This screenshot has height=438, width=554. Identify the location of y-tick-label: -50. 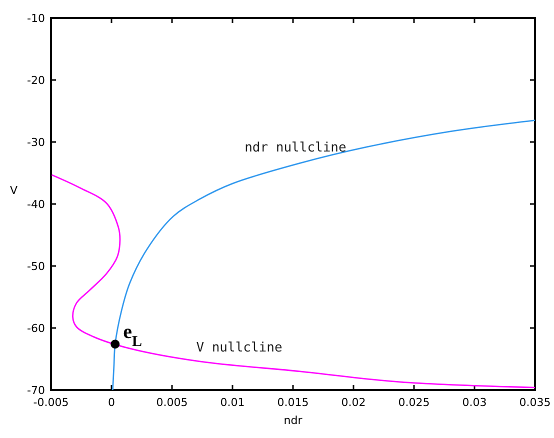
(36, 266).